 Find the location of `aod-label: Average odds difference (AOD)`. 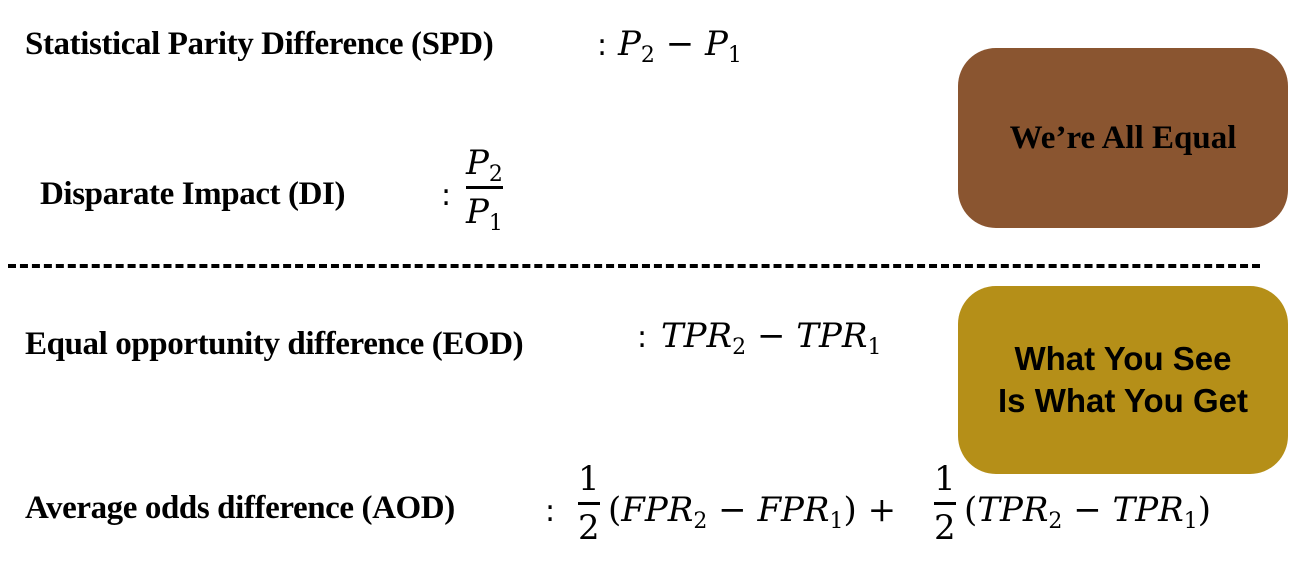

aod-label: Average odds difference (AOD) is located at coordinates (240, 508).